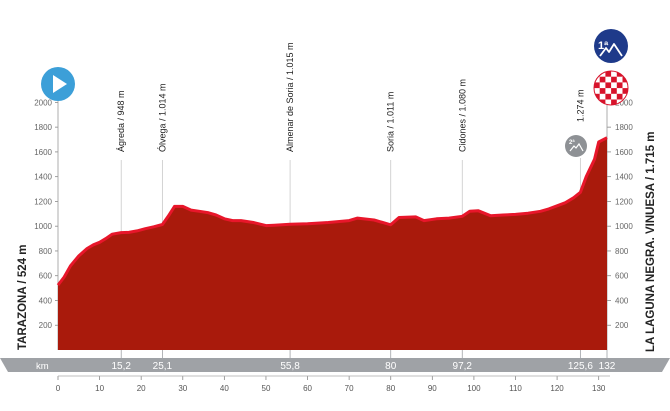 The width and height of the screenshot is (670, 411). Describe the element at coordinates (290, 366) in the screenshot. I see `km-highlight-label: 55,8` at that location.